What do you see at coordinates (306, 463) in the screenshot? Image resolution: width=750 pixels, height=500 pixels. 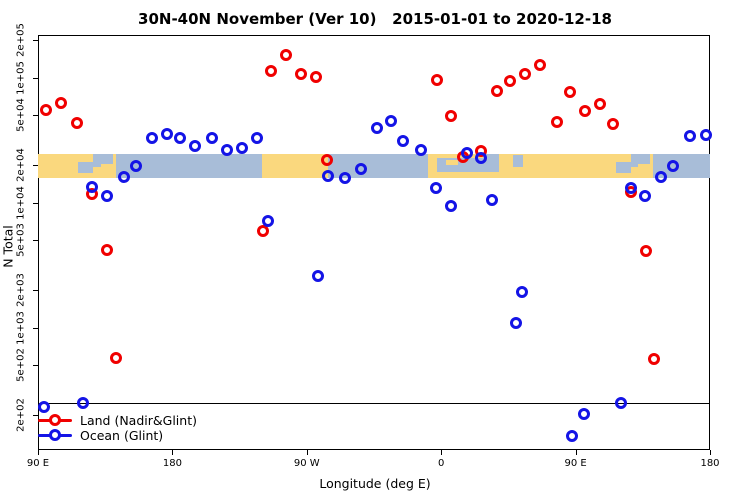 I see `x-tick-label: 90 W` at bounding box center [306, 463].